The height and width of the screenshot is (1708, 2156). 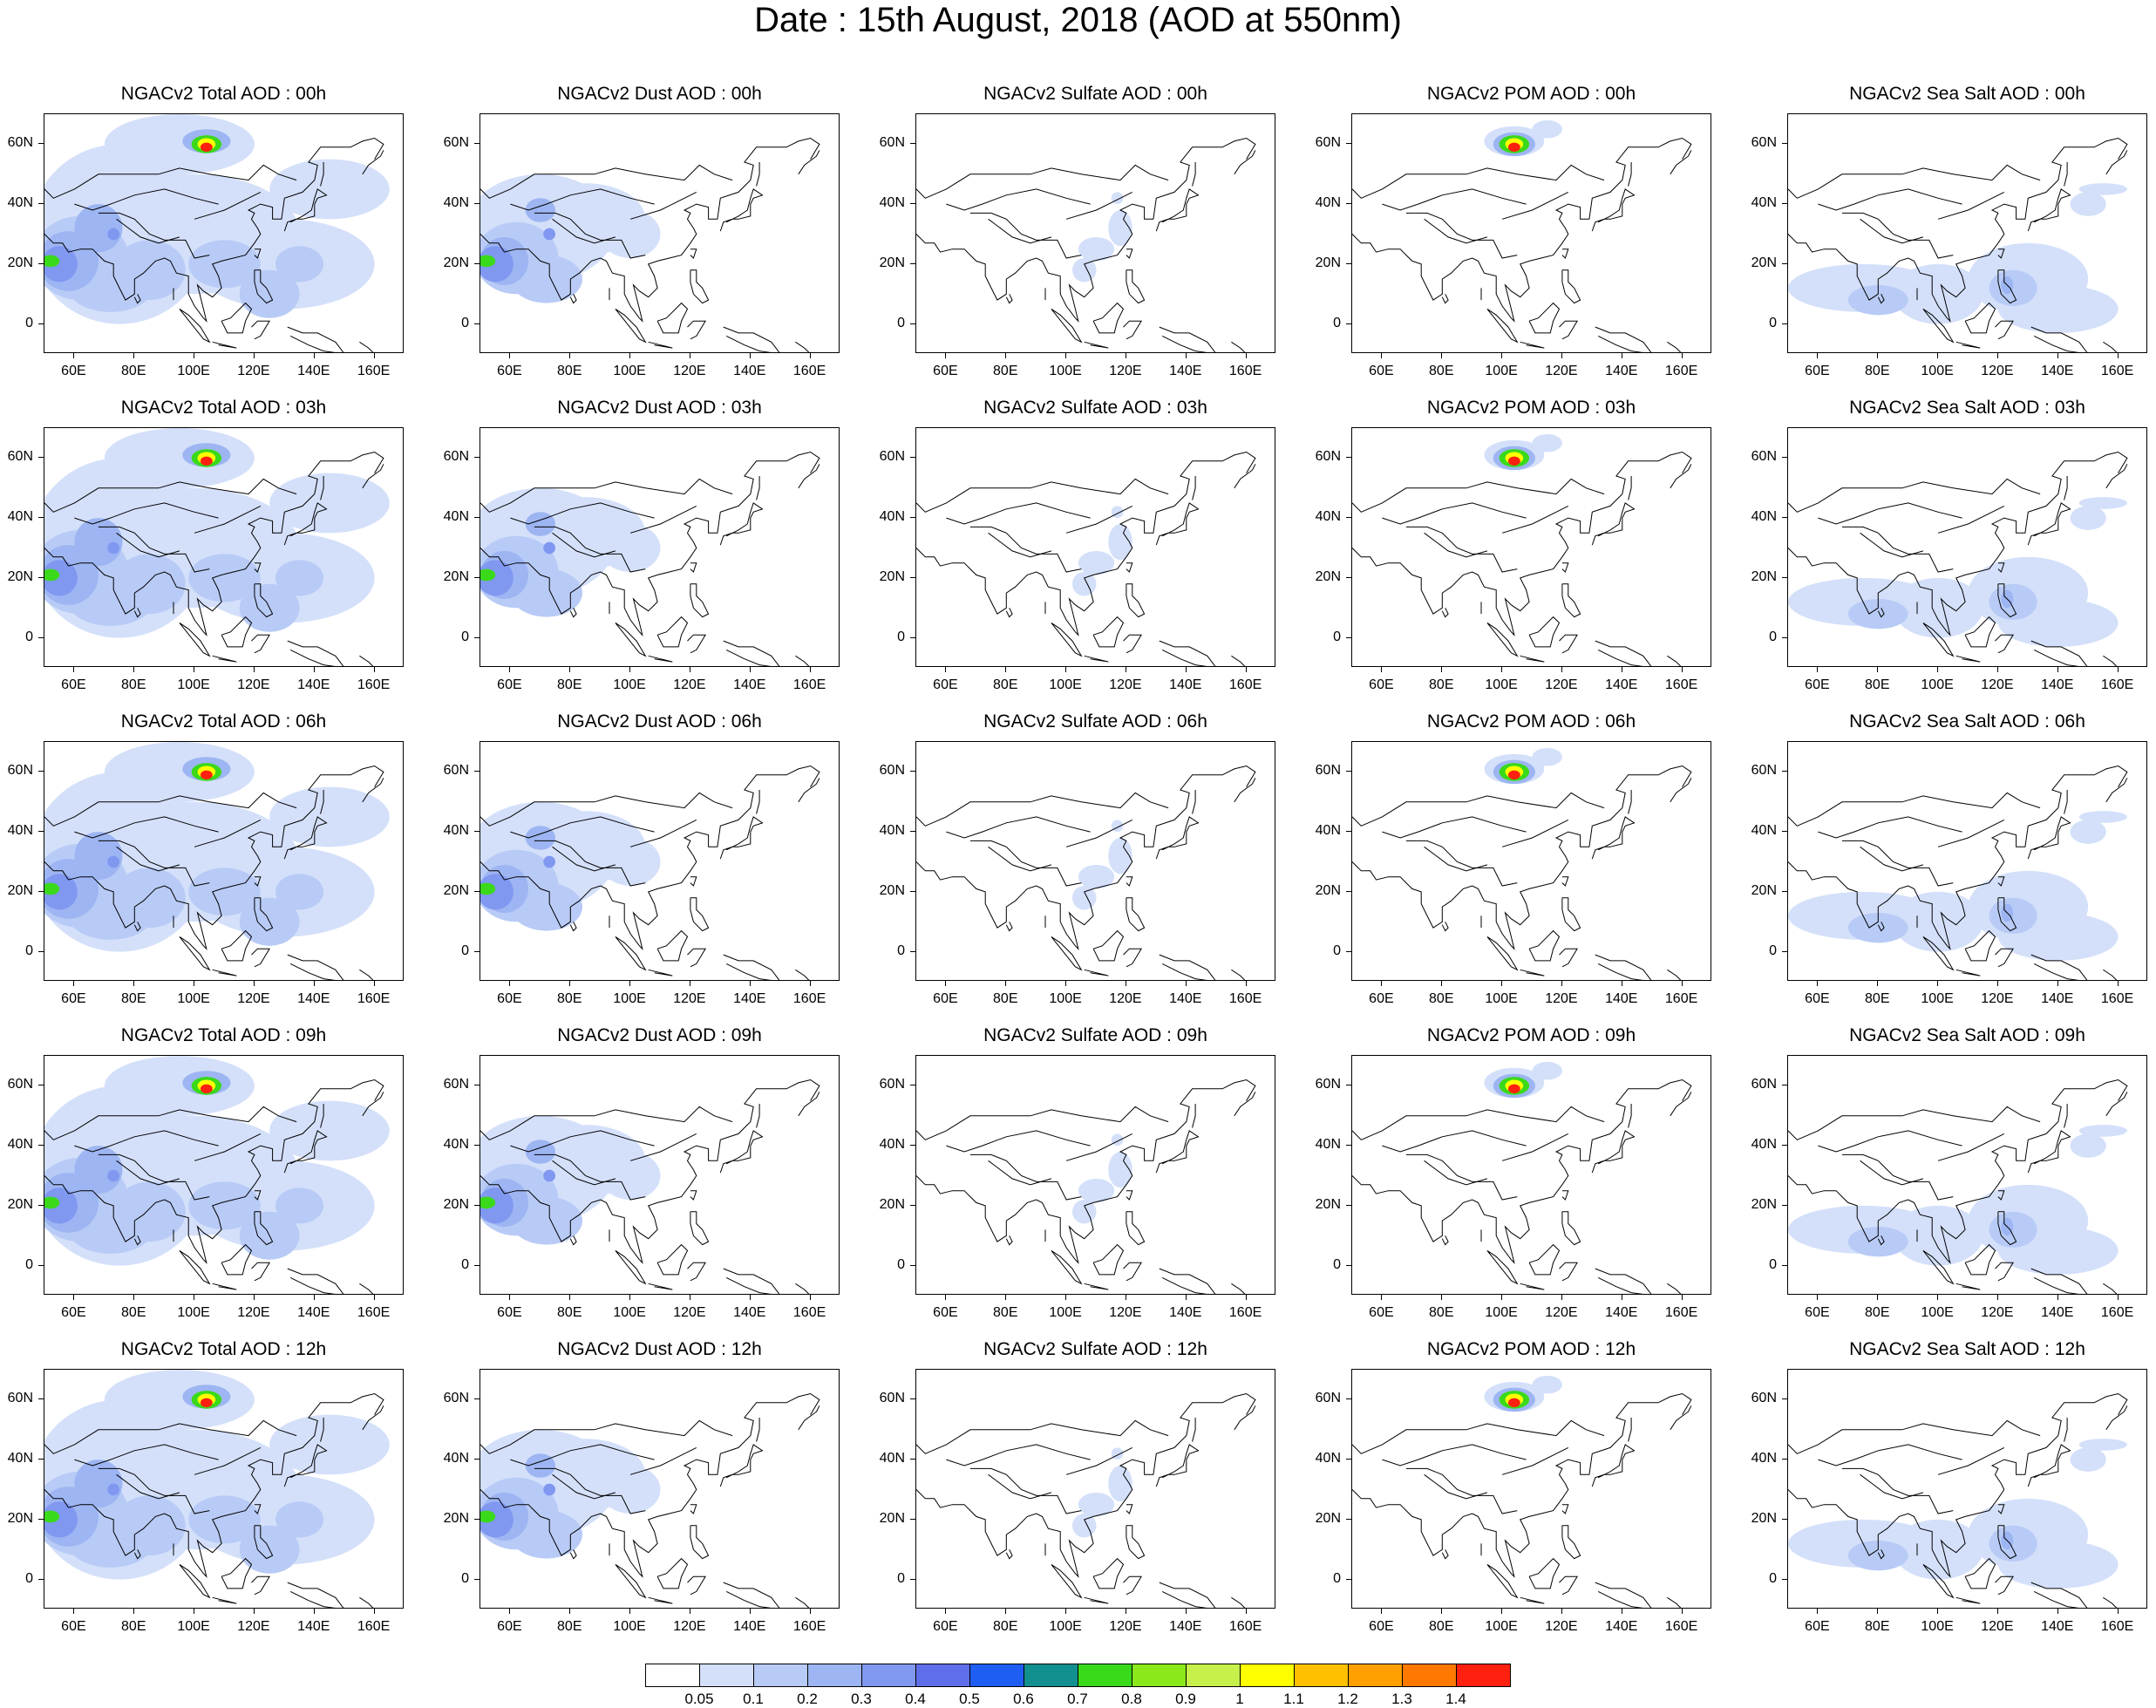 I want to click on panel-title: NGACv2 Sea Salt AOD : 00h, so click(x=1967, y=94).